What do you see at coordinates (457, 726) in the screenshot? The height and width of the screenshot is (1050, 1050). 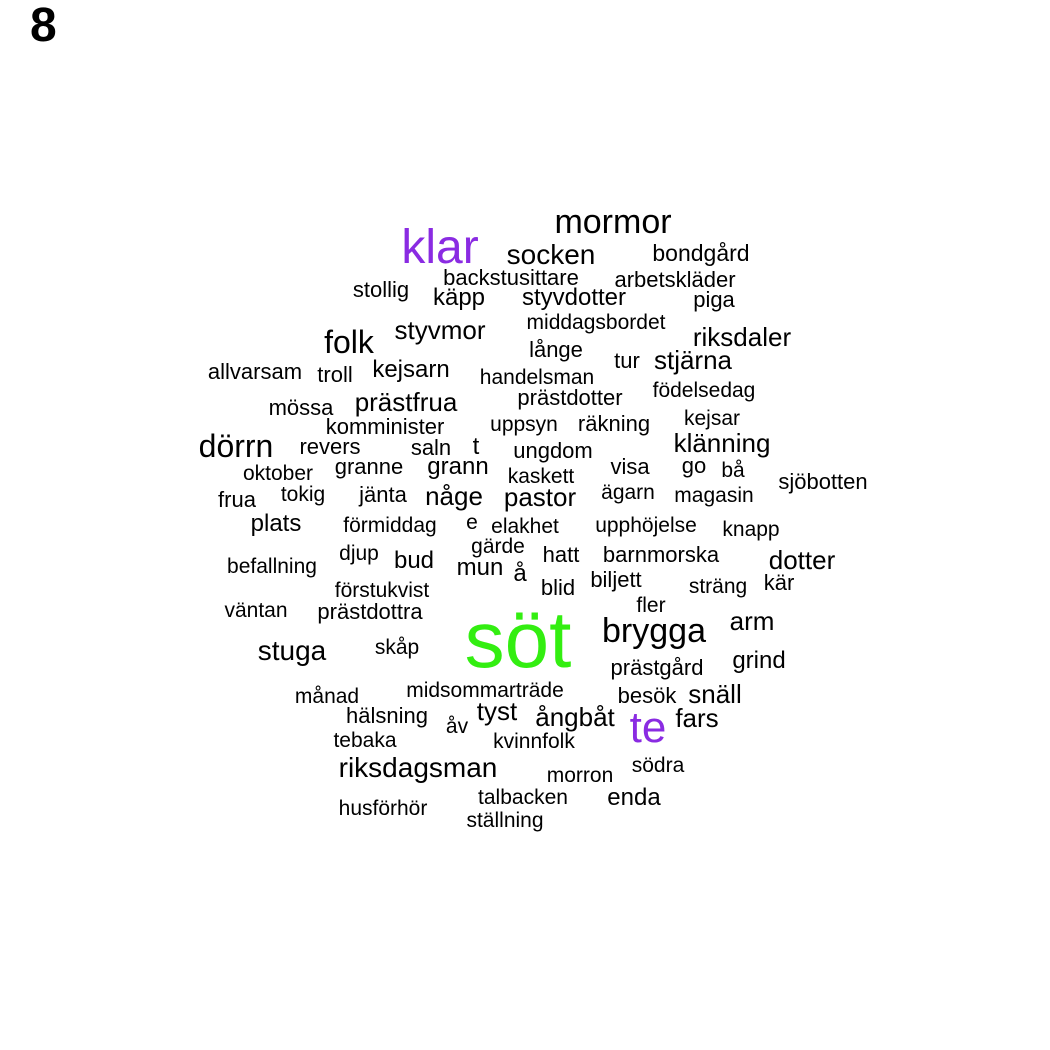 I see `word-90: åv` at bounding box center [457, 726].